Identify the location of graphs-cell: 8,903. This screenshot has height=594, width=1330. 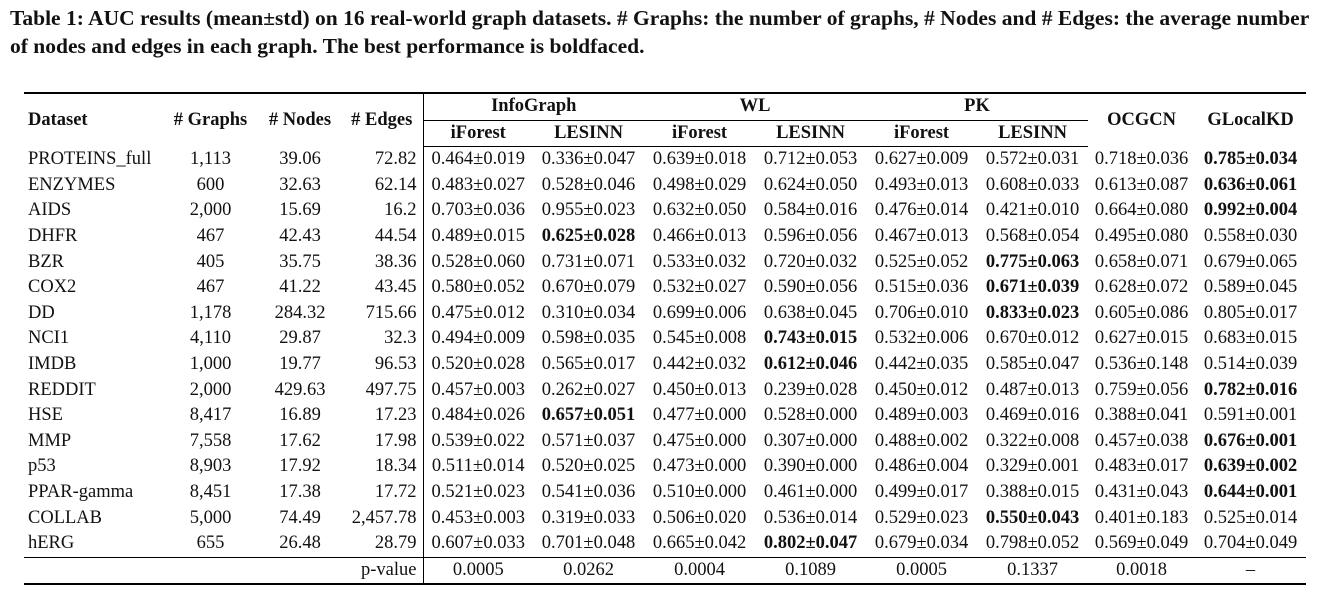
(210, 466).